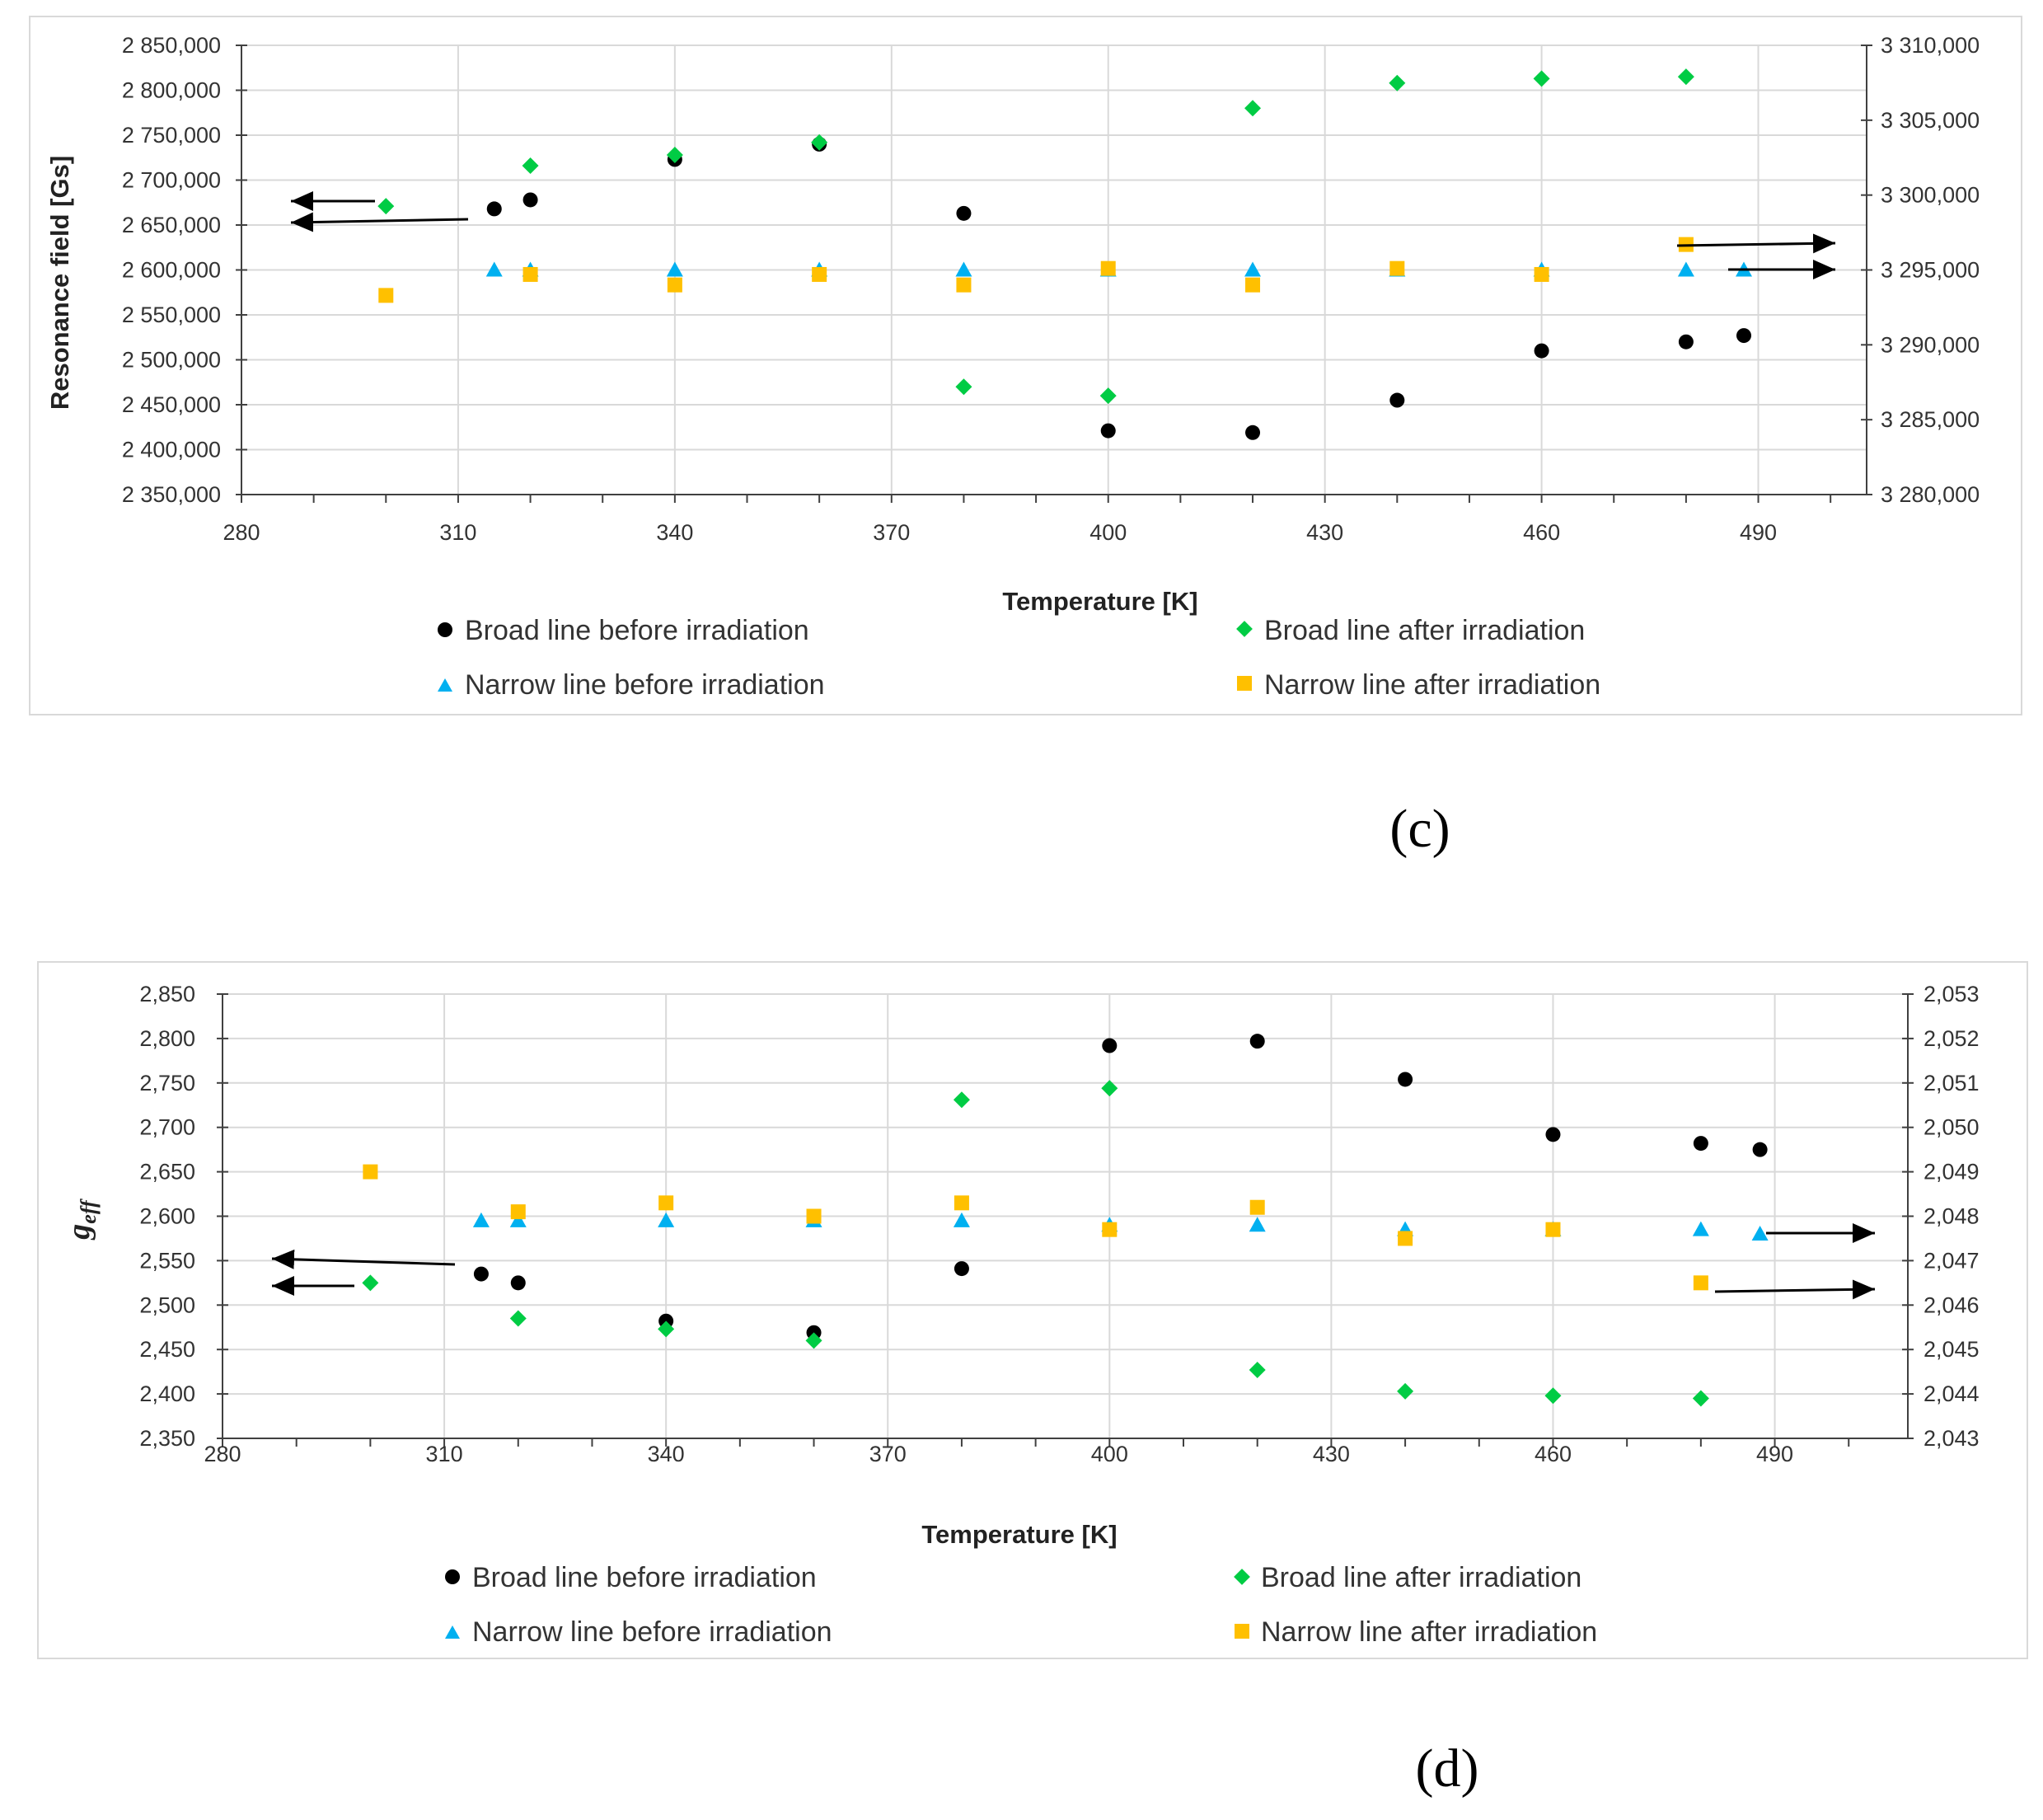 This screenshot has height=1820, width=2043. I want to click on x-tick-label: 280, so click(222, 1454).